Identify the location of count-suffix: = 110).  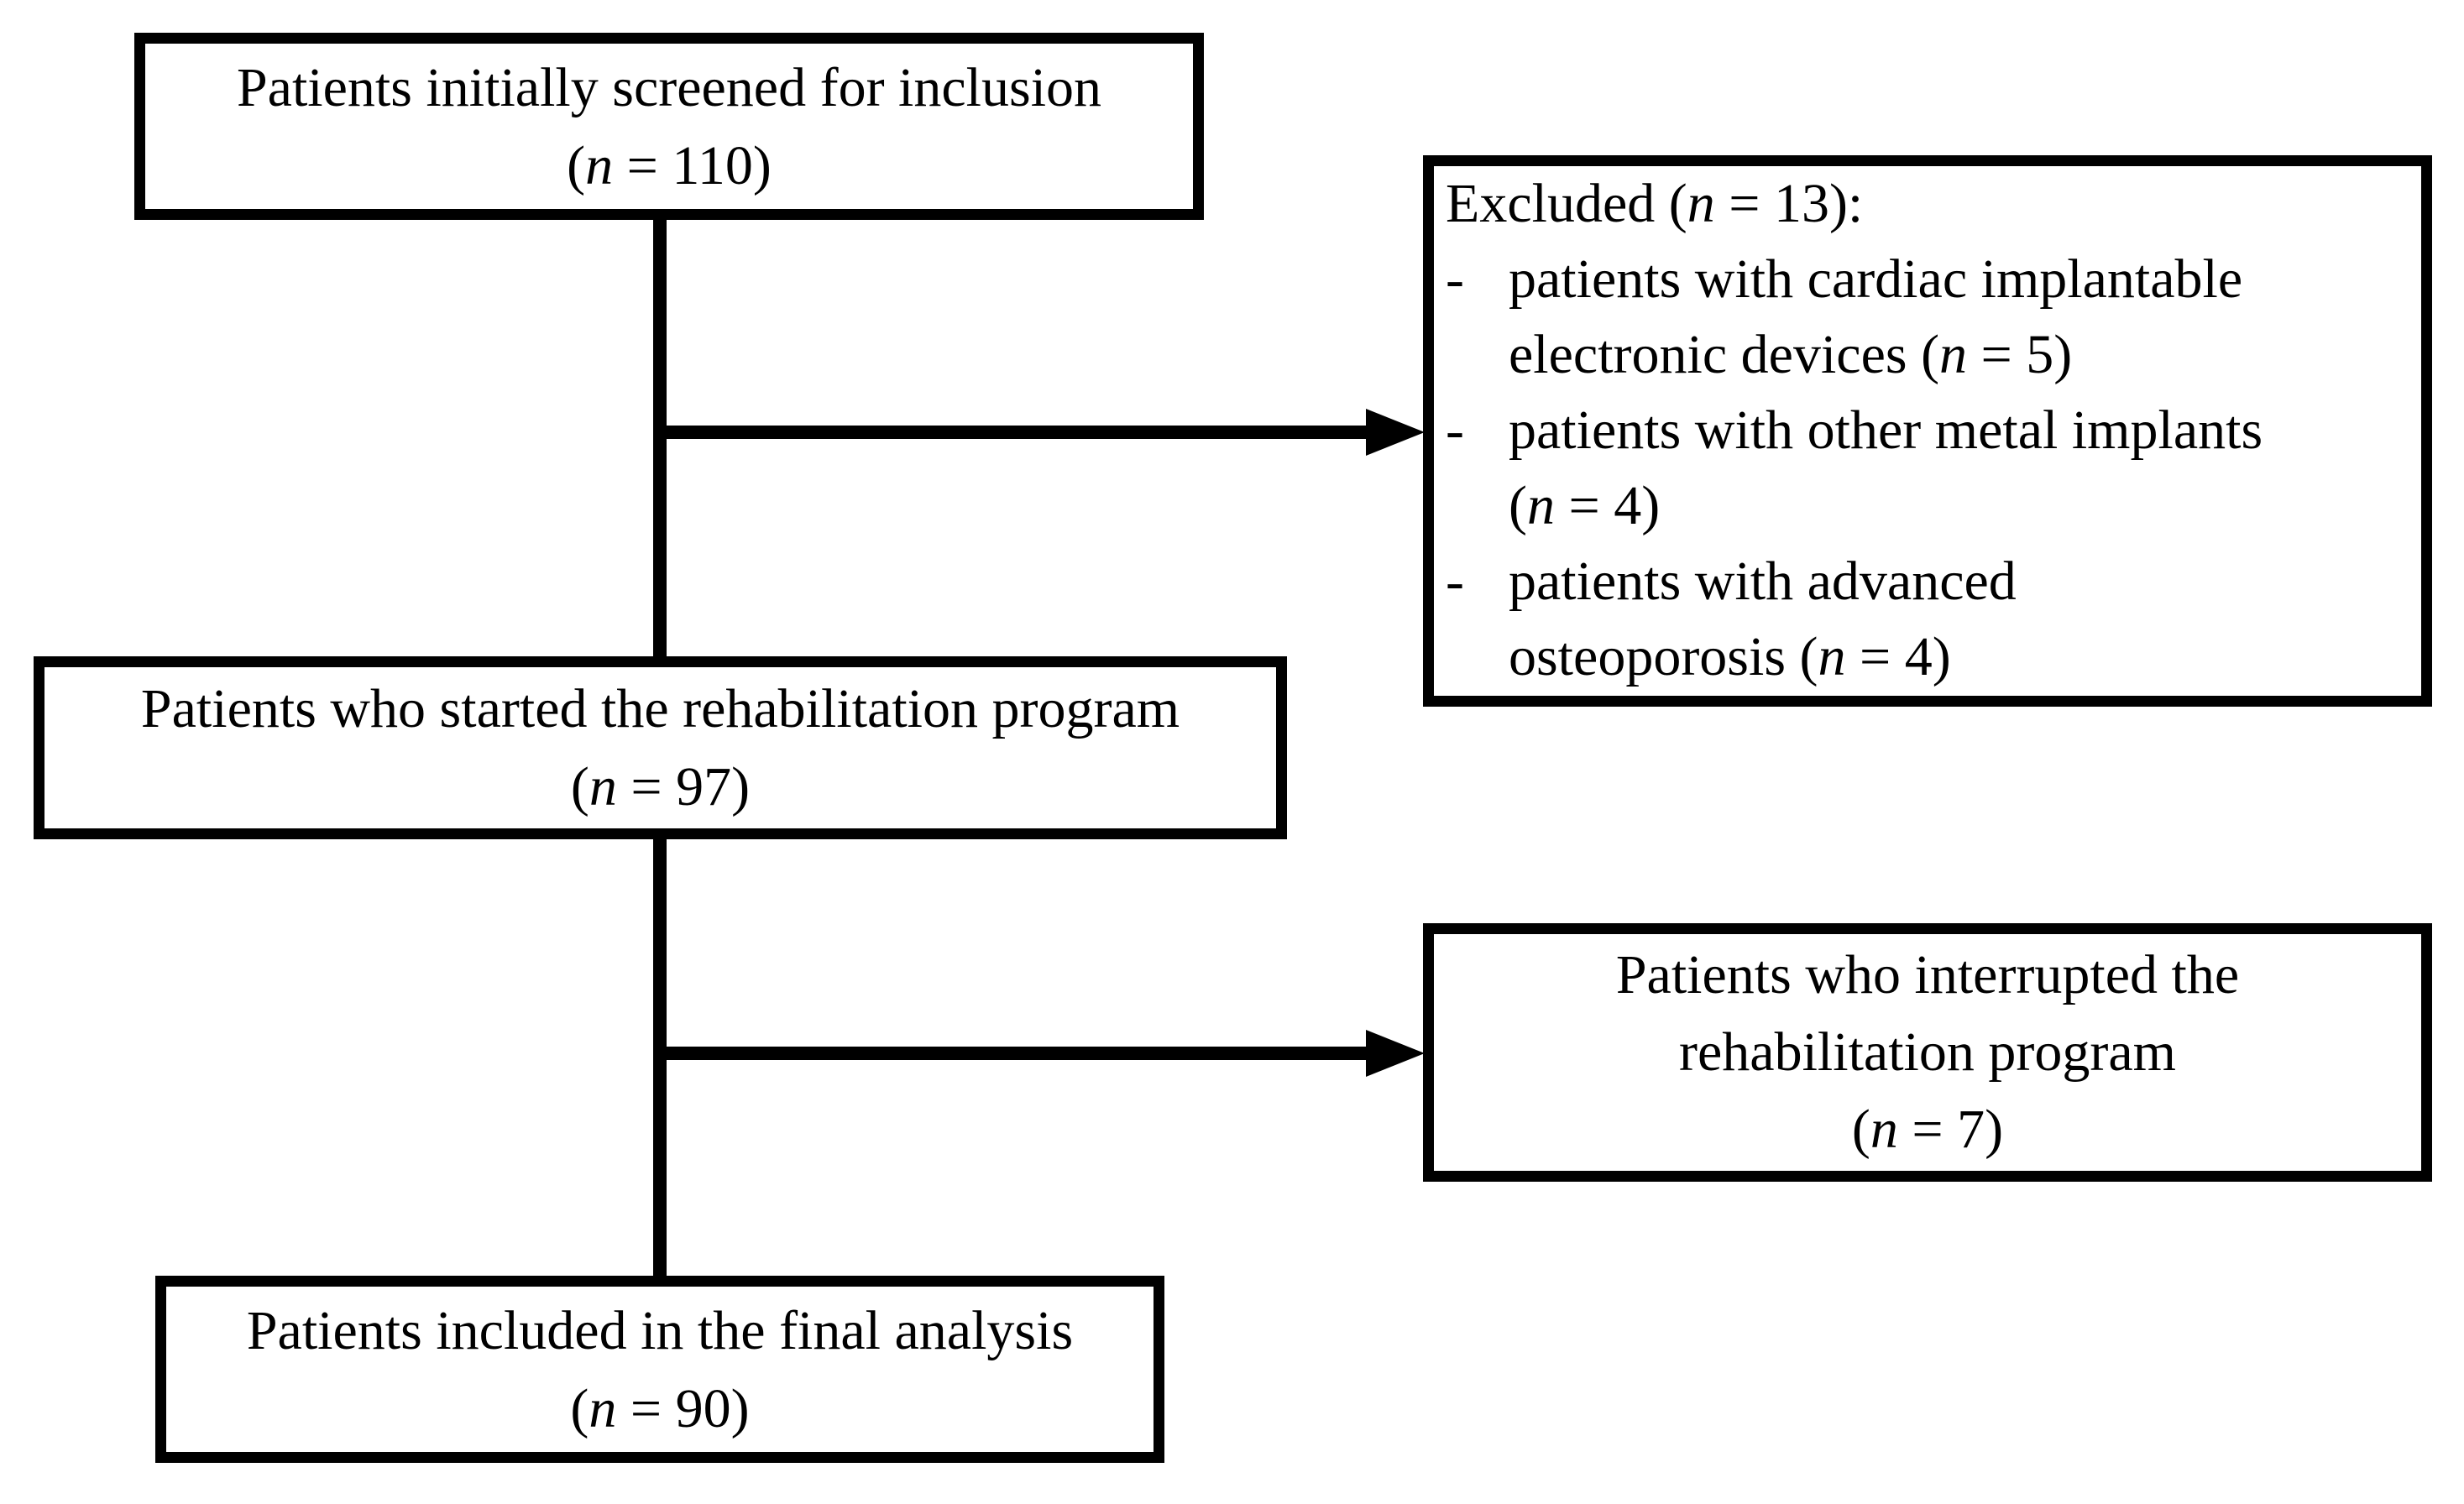
(692, 165).